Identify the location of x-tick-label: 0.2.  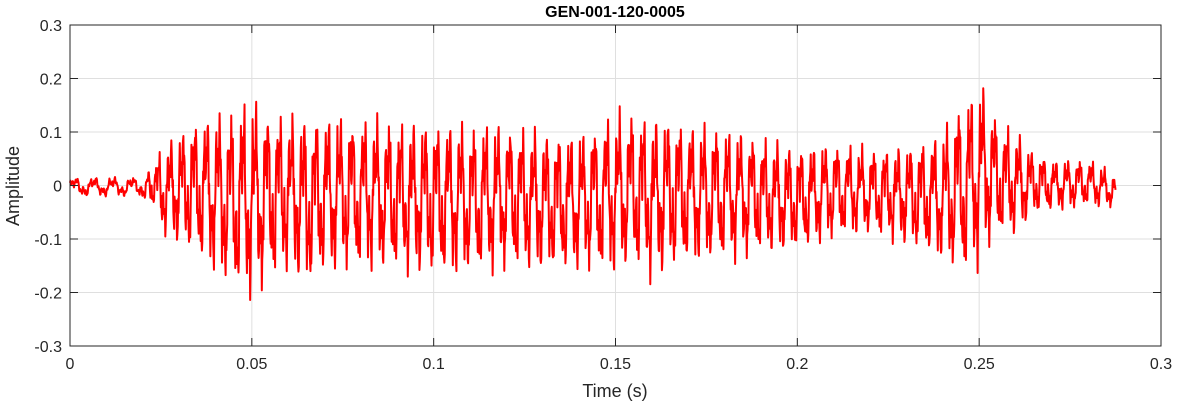
(797, 364).